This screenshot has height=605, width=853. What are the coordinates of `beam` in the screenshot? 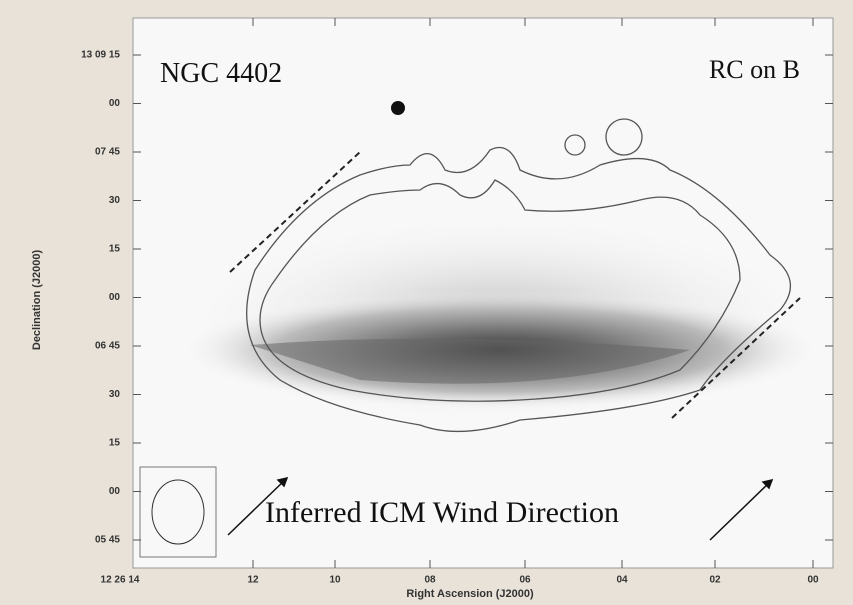 It's located at (178, 512).